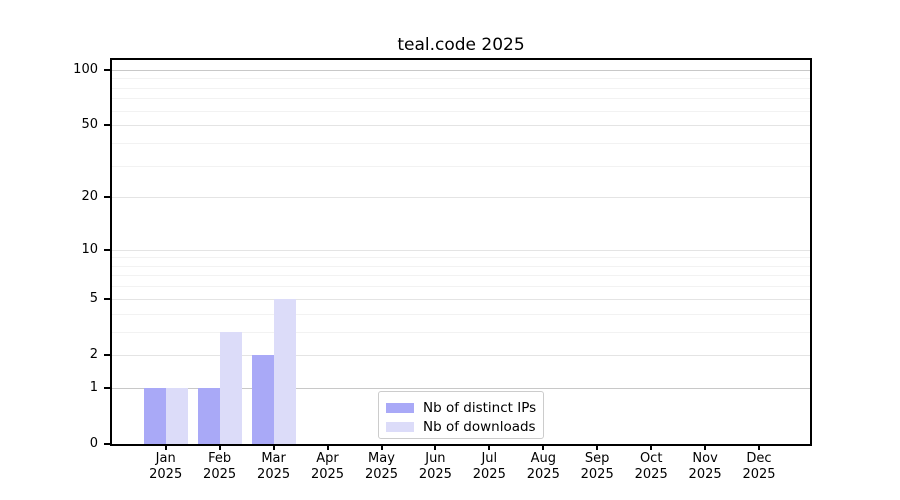 The image size is (900, 500). What do you see at coordinates (435, 447) in the screenshot?
I see `x-tick-jun` at bounding box center [435, 447].